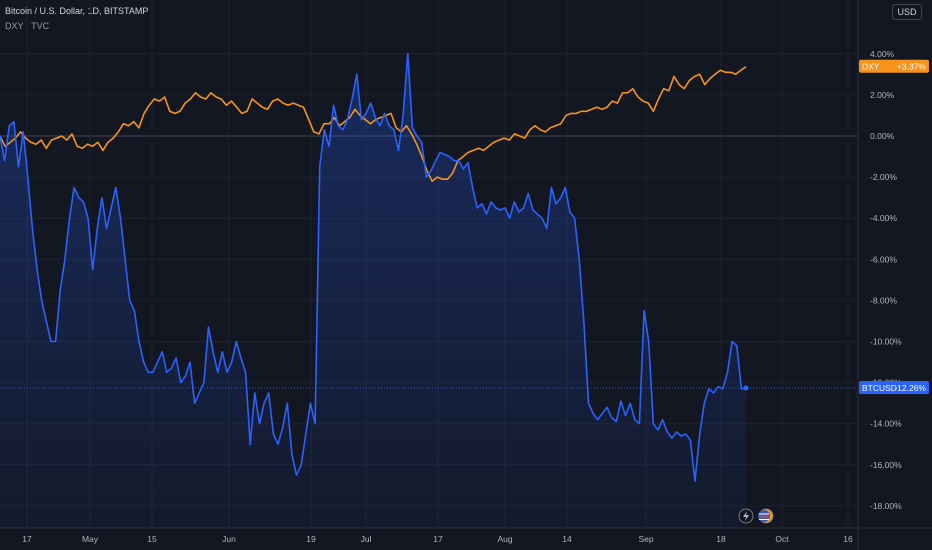  I want to click on y-tick-label: 4.00%, so click(882, 54).